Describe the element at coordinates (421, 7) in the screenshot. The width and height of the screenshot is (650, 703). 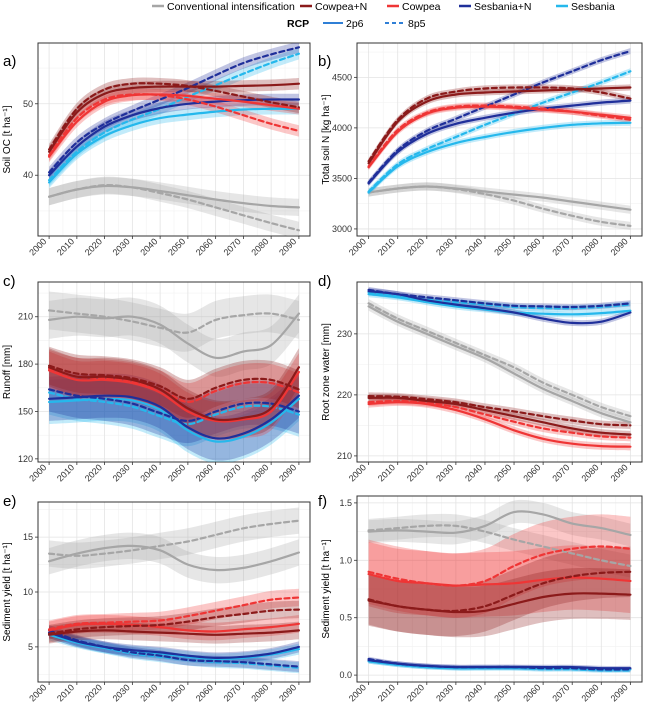
I see `legend-label: Cowpea` at that location.